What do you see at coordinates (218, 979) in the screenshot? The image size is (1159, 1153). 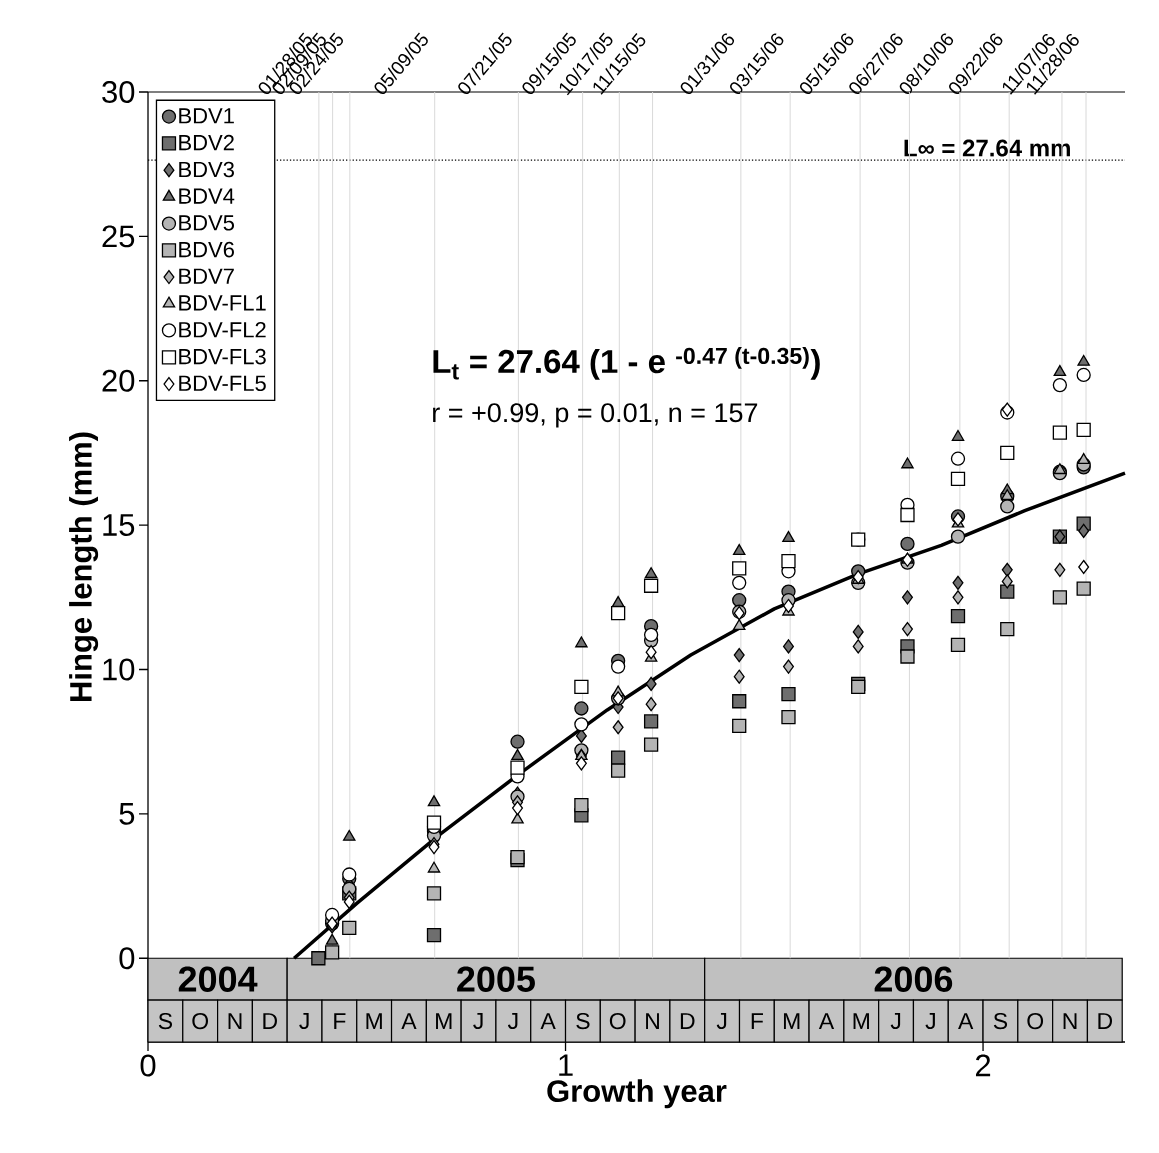 I see `band-label: 2004` at bounding box center [218, 979].